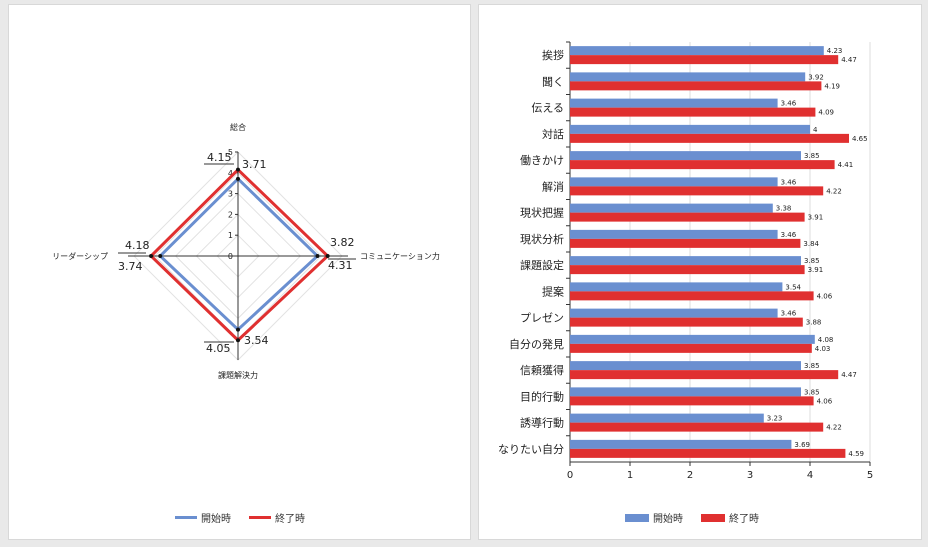 The height and width of the screenshot is (547, 928). I want to click on bar-legend-start-label: 開始時, so click(668, 519).